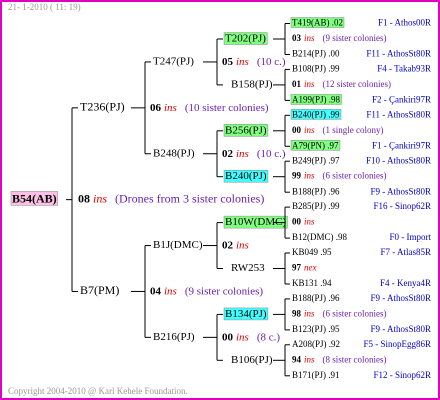 This screenshot has width=440, height=400. What do you see at coordinates (156, 107) in the screenshot?
I see `count: 06` at bounding box center [156, 107].